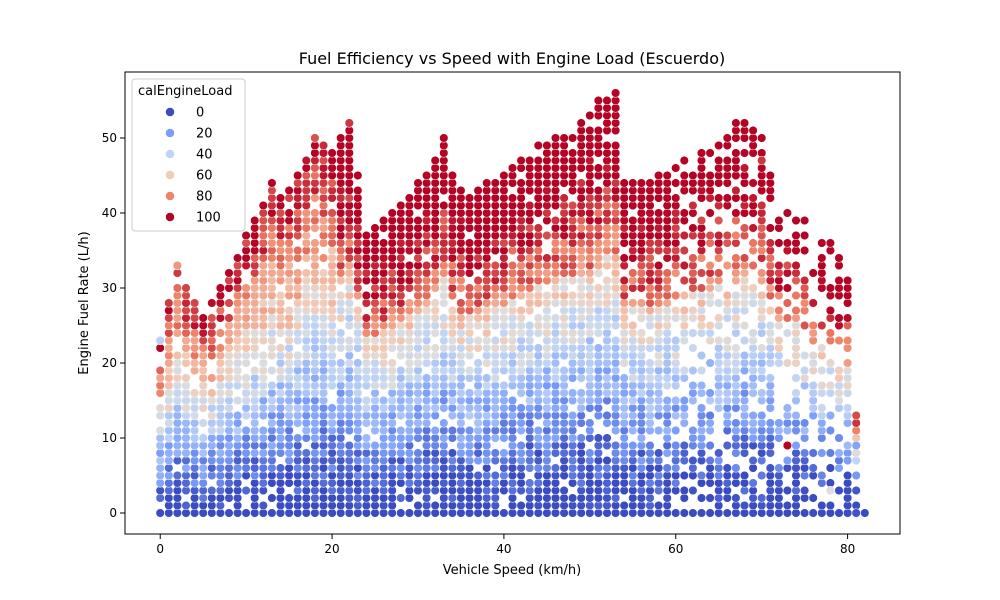 Image resolution: width=1000 pixels, height=600 pixels. What do you see at coordinates (503, 549) in the screenshot?
I see `x-tick-label: 40` at bounding box center [503, 549].